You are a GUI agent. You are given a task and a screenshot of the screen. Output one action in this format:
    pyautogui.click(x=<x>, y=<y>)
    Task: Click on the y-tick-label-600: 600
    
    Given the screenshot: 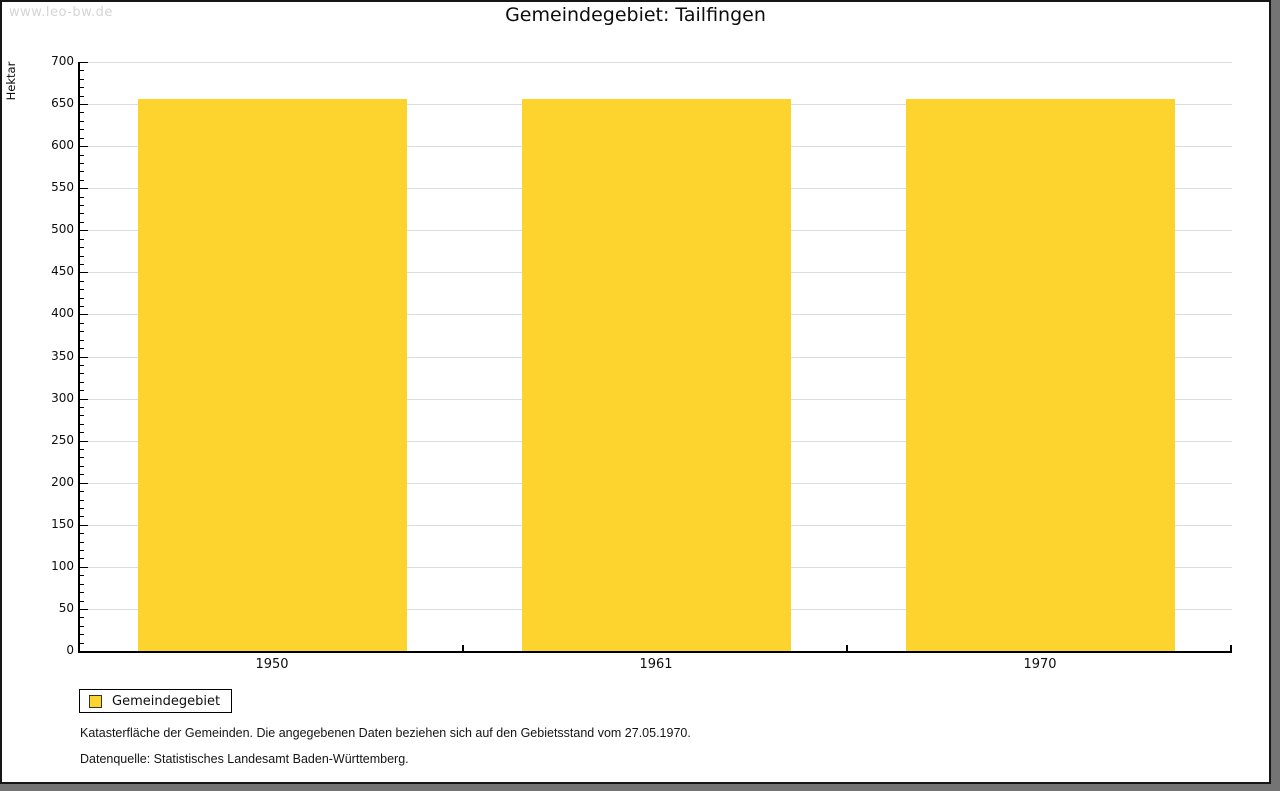 What is the action you would take?
    pyautogui.click(x=62, y=145)
    